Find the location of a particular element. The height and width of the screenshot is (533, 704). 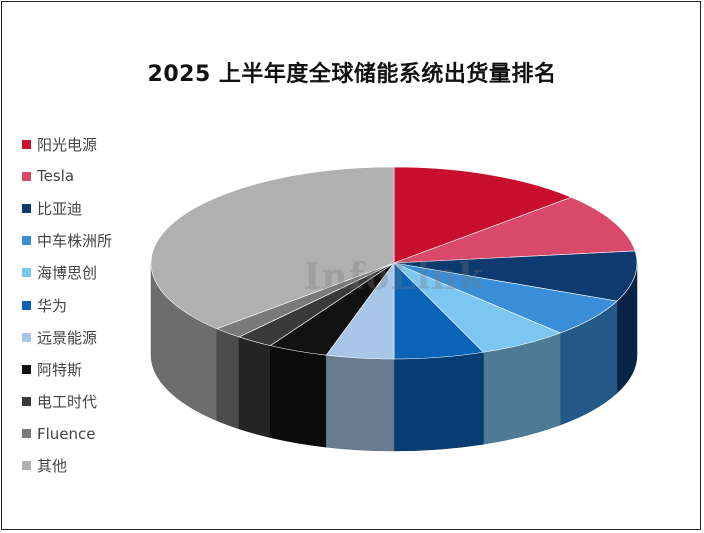

legend-item: 比亚迪 is located at coordinates (67, 208).